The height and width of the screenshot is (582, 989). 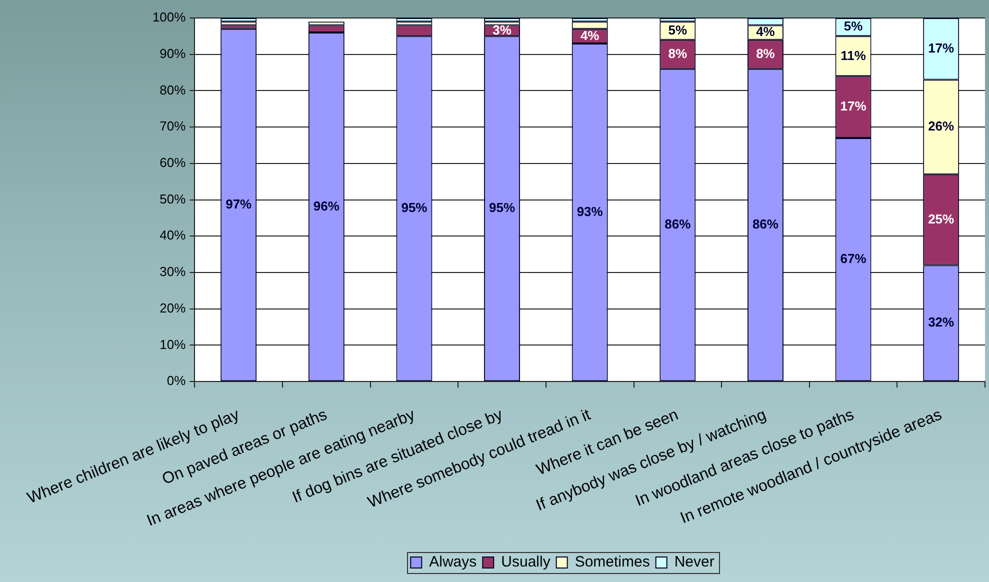 I want to click on data-label: 11%, so click(x=853, y=55).